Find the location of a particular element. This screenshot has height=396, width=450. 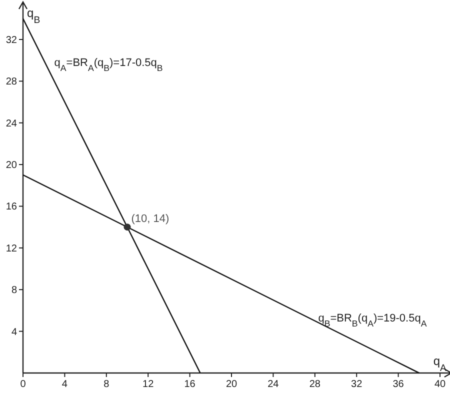

x-tick-label: 20 is located at coordinates (232, 384).